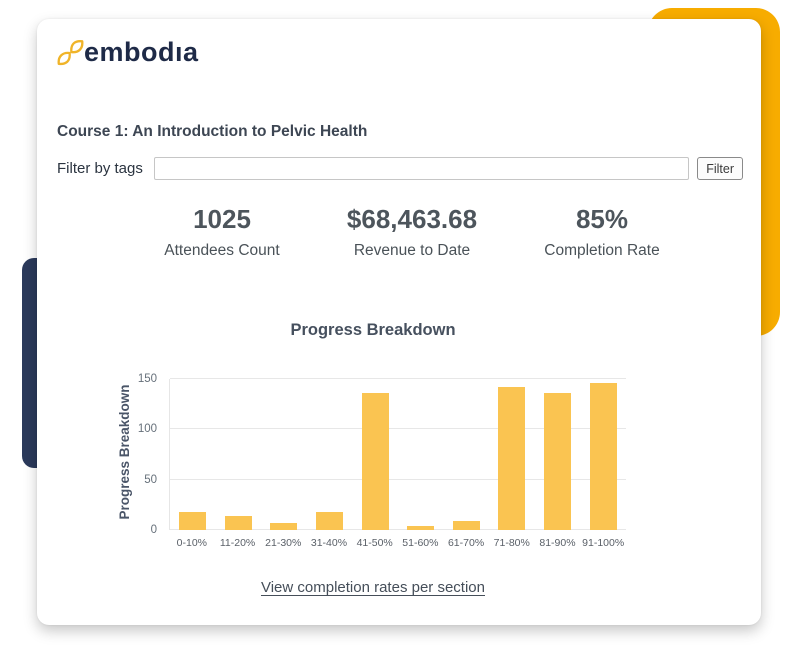  Describe the element at coordinates (192, 543) in the screenshot. I see `x-tick-label: 0-10%` at that location.